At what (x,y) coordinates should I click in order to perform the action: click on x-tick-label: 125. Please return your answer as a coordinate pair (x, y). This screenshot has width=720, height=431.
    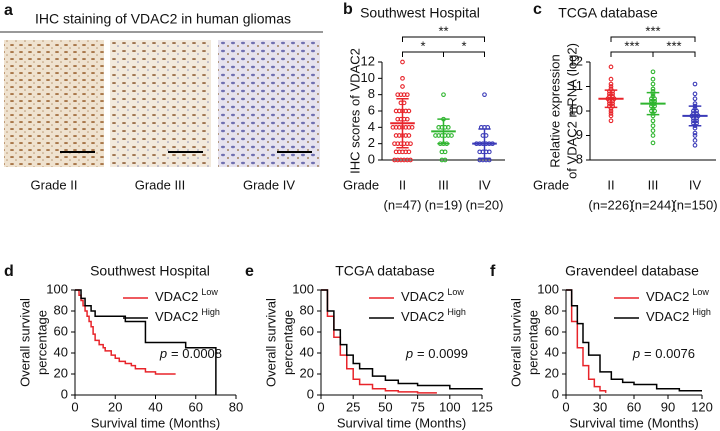
    Looking at the image, I should click on (482, 406).